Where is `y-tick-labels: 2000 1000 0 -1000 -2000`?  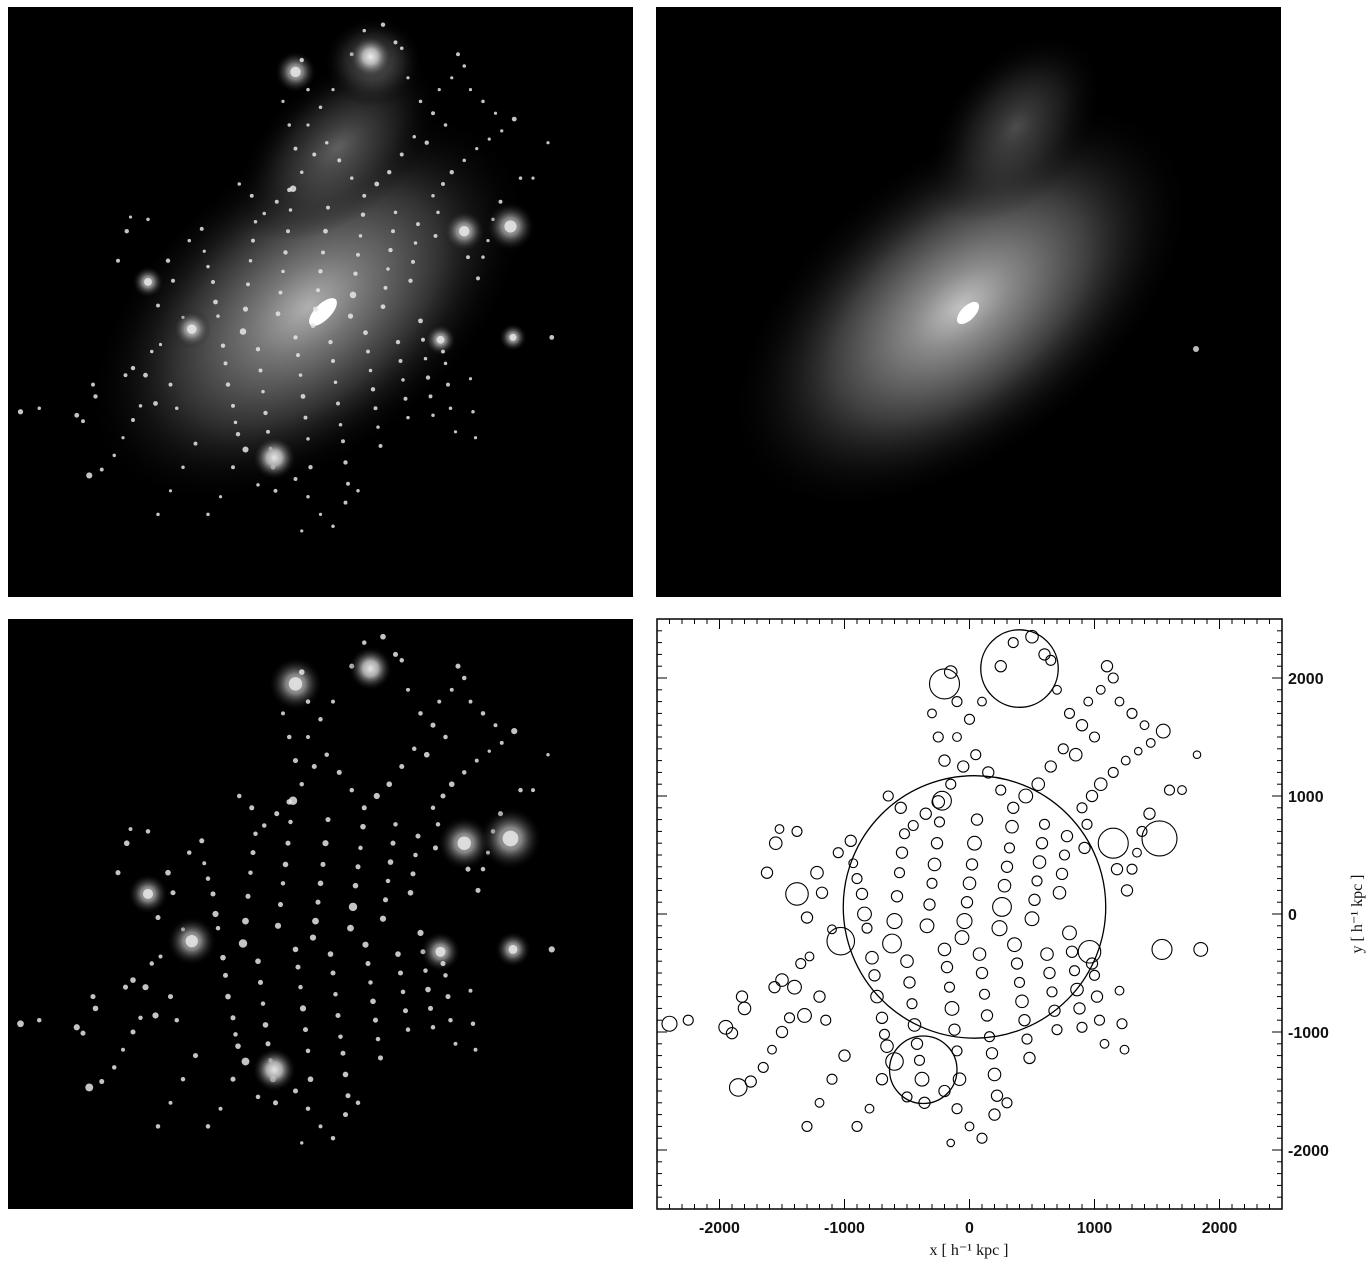
y-tick-labels: 2000 1000 0 -1000 -2000 is located at coordinates (1308, 915).